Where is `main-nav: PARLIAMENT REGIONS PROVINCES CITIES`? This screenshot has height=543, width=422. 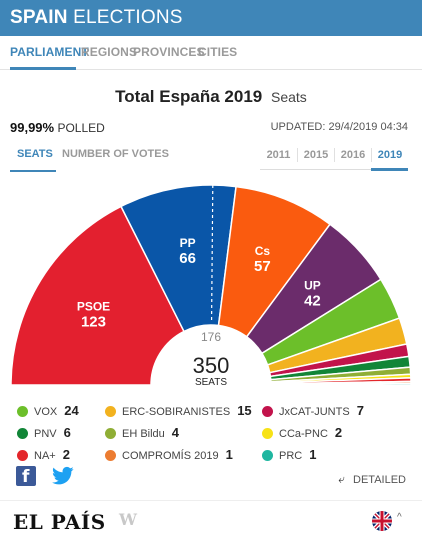 main-nav: PARLIAMENT REGIONS PROVINCES CITIES is located at coordinates (211, 53).